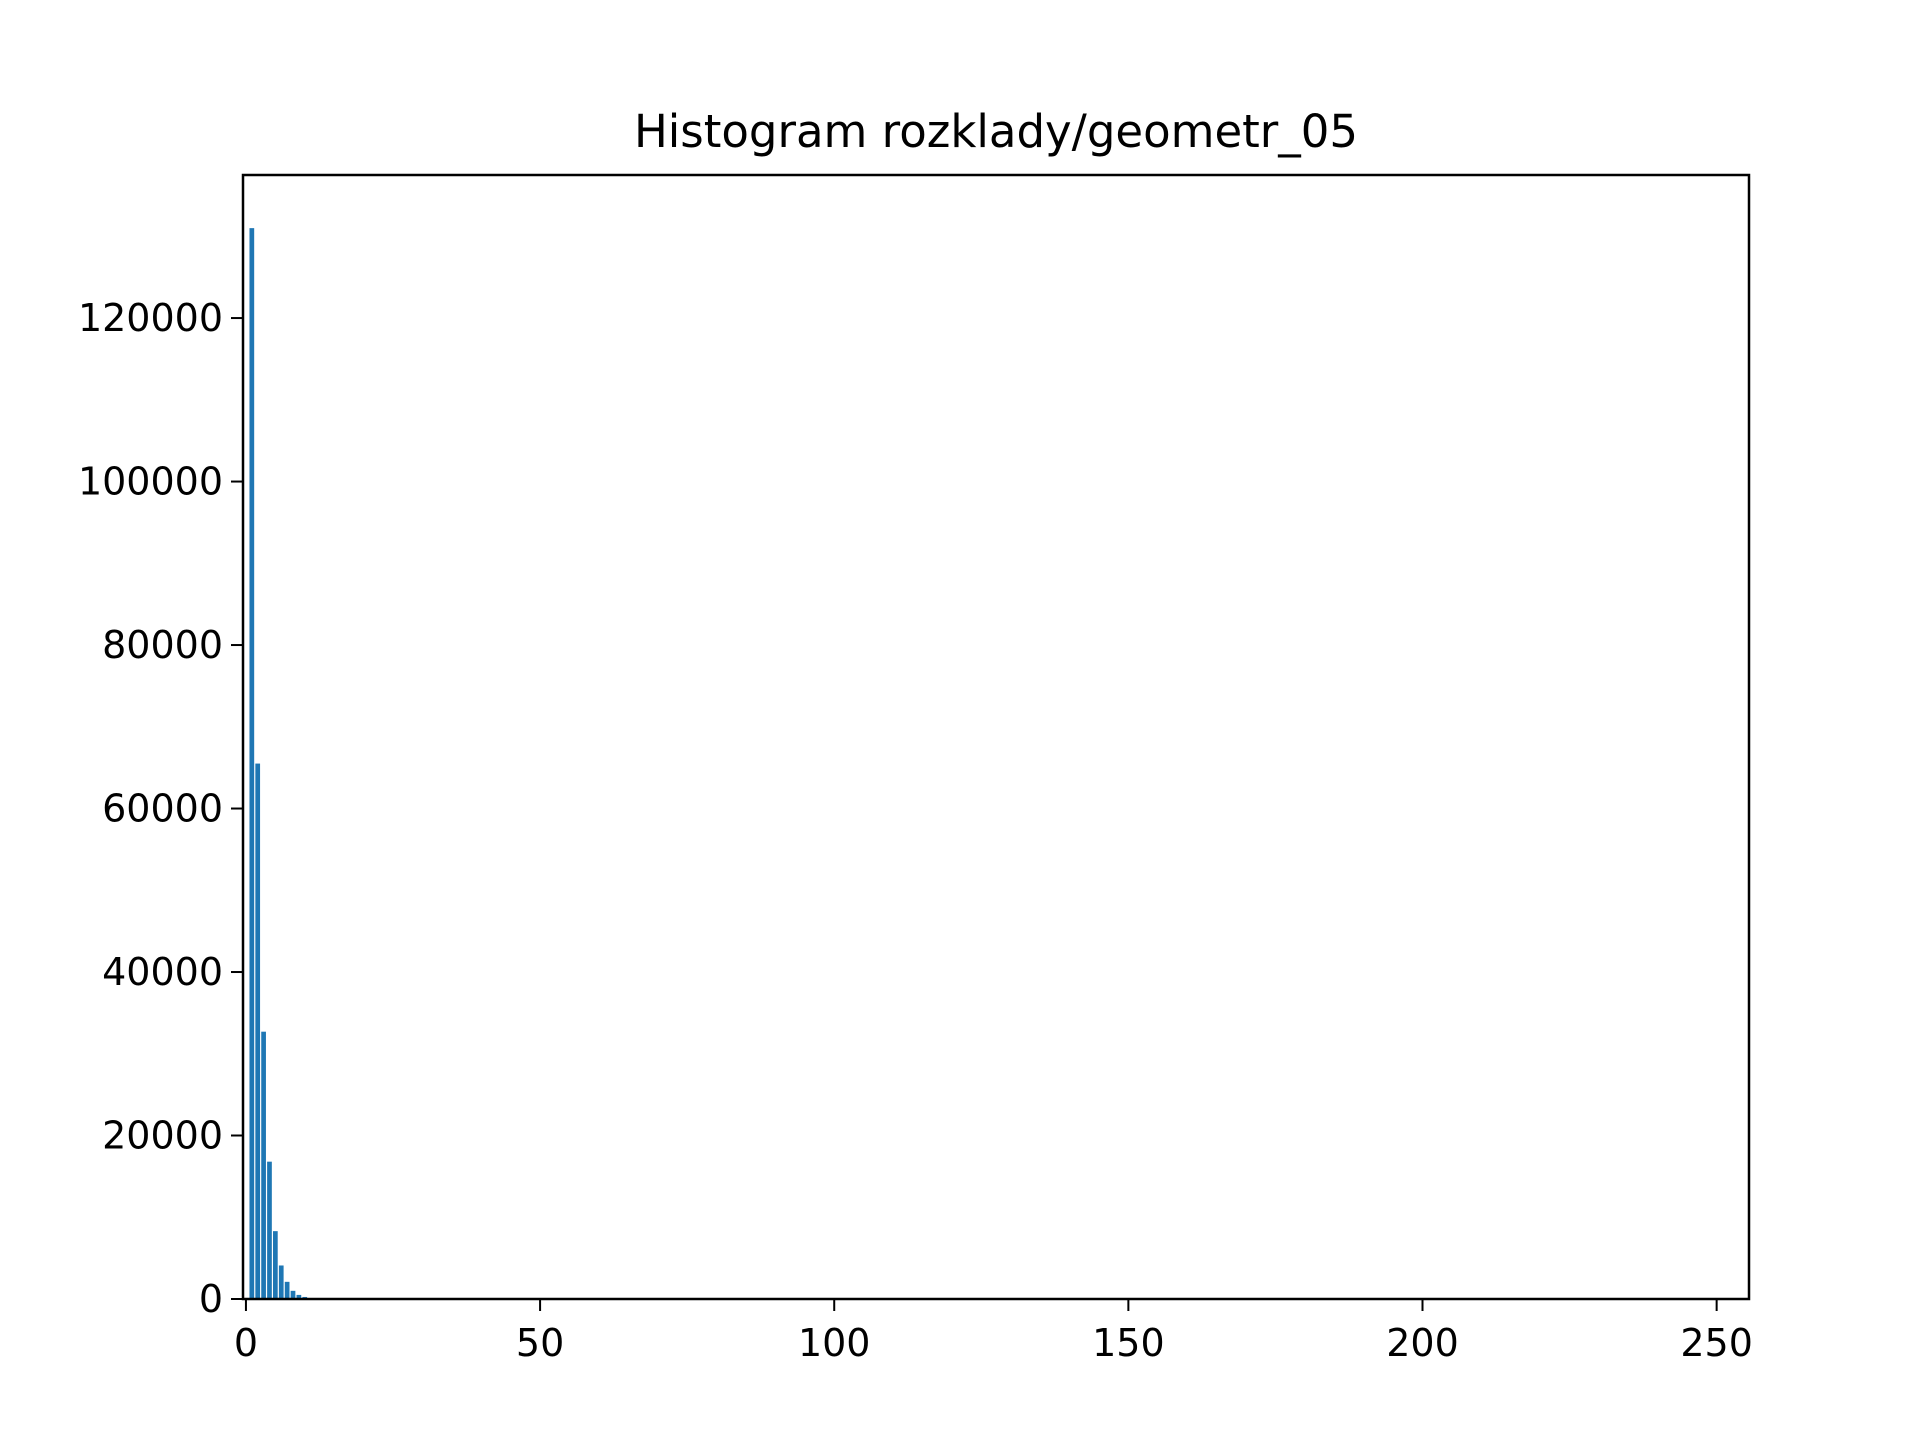 This screenshot has height=1445, width=1920. I want to click on chart-title: Histogram rozklady/geometr_05, so click(996, 131).